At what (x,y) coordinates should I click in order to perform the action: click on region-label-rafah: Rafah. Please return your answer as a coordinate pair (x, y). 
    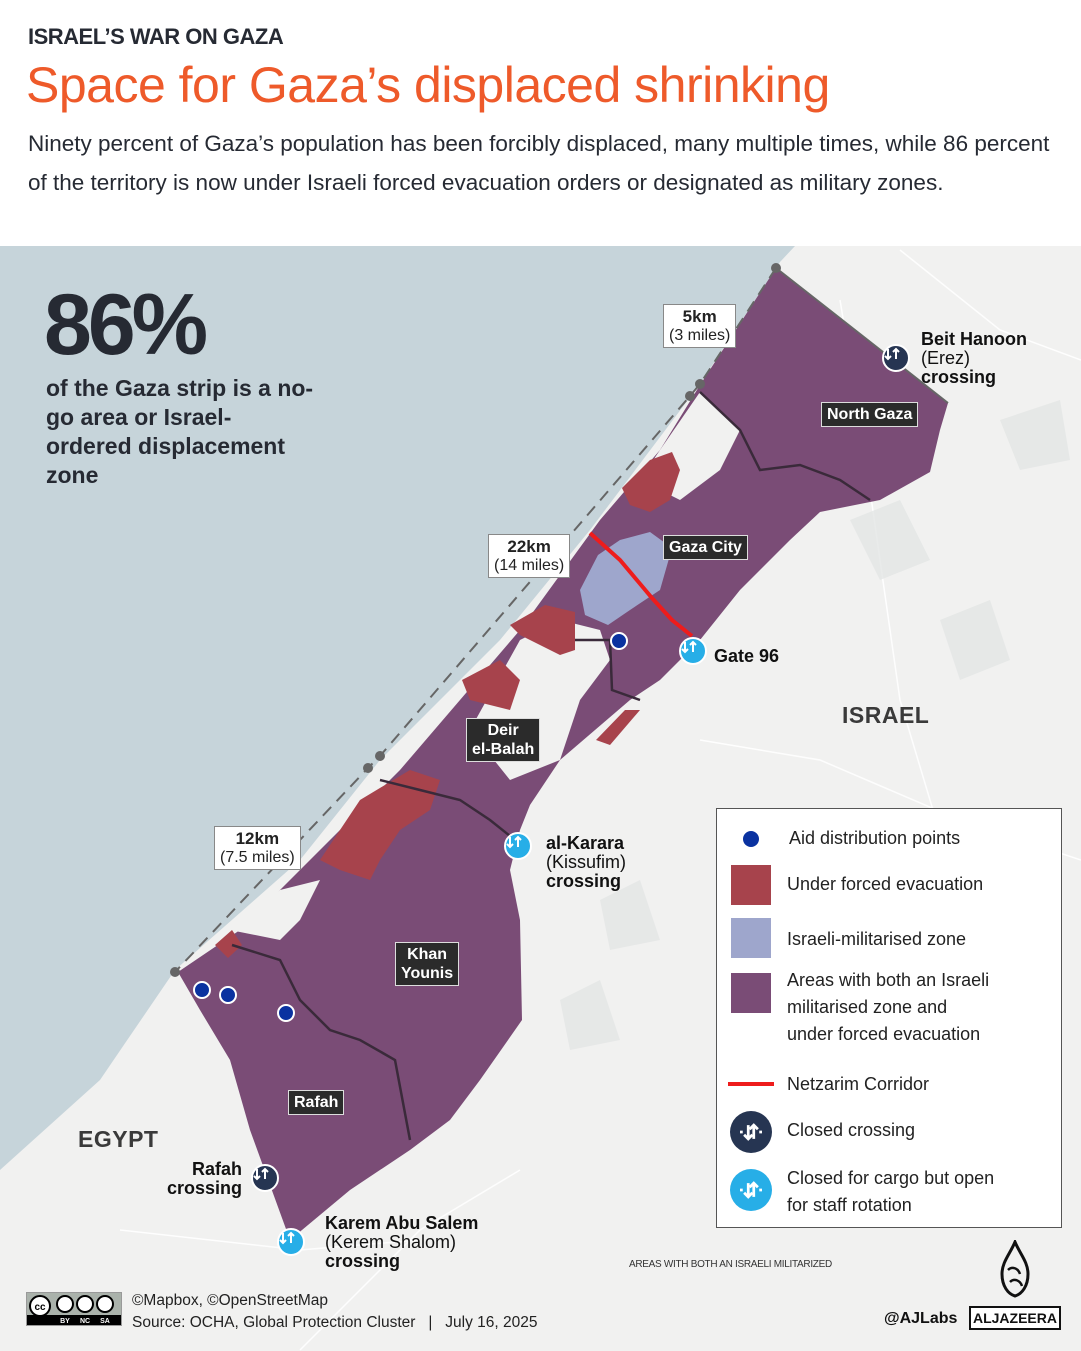
    Looking at the image, I should click on (316, 1102).